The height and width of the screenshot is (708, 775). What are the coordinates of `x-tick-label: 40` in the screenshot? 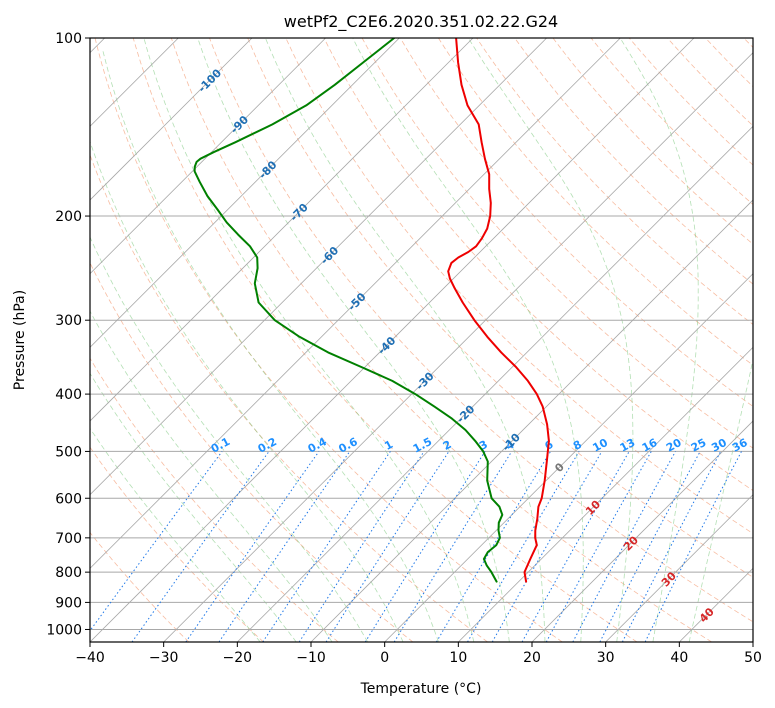 It's located at (679, 658).